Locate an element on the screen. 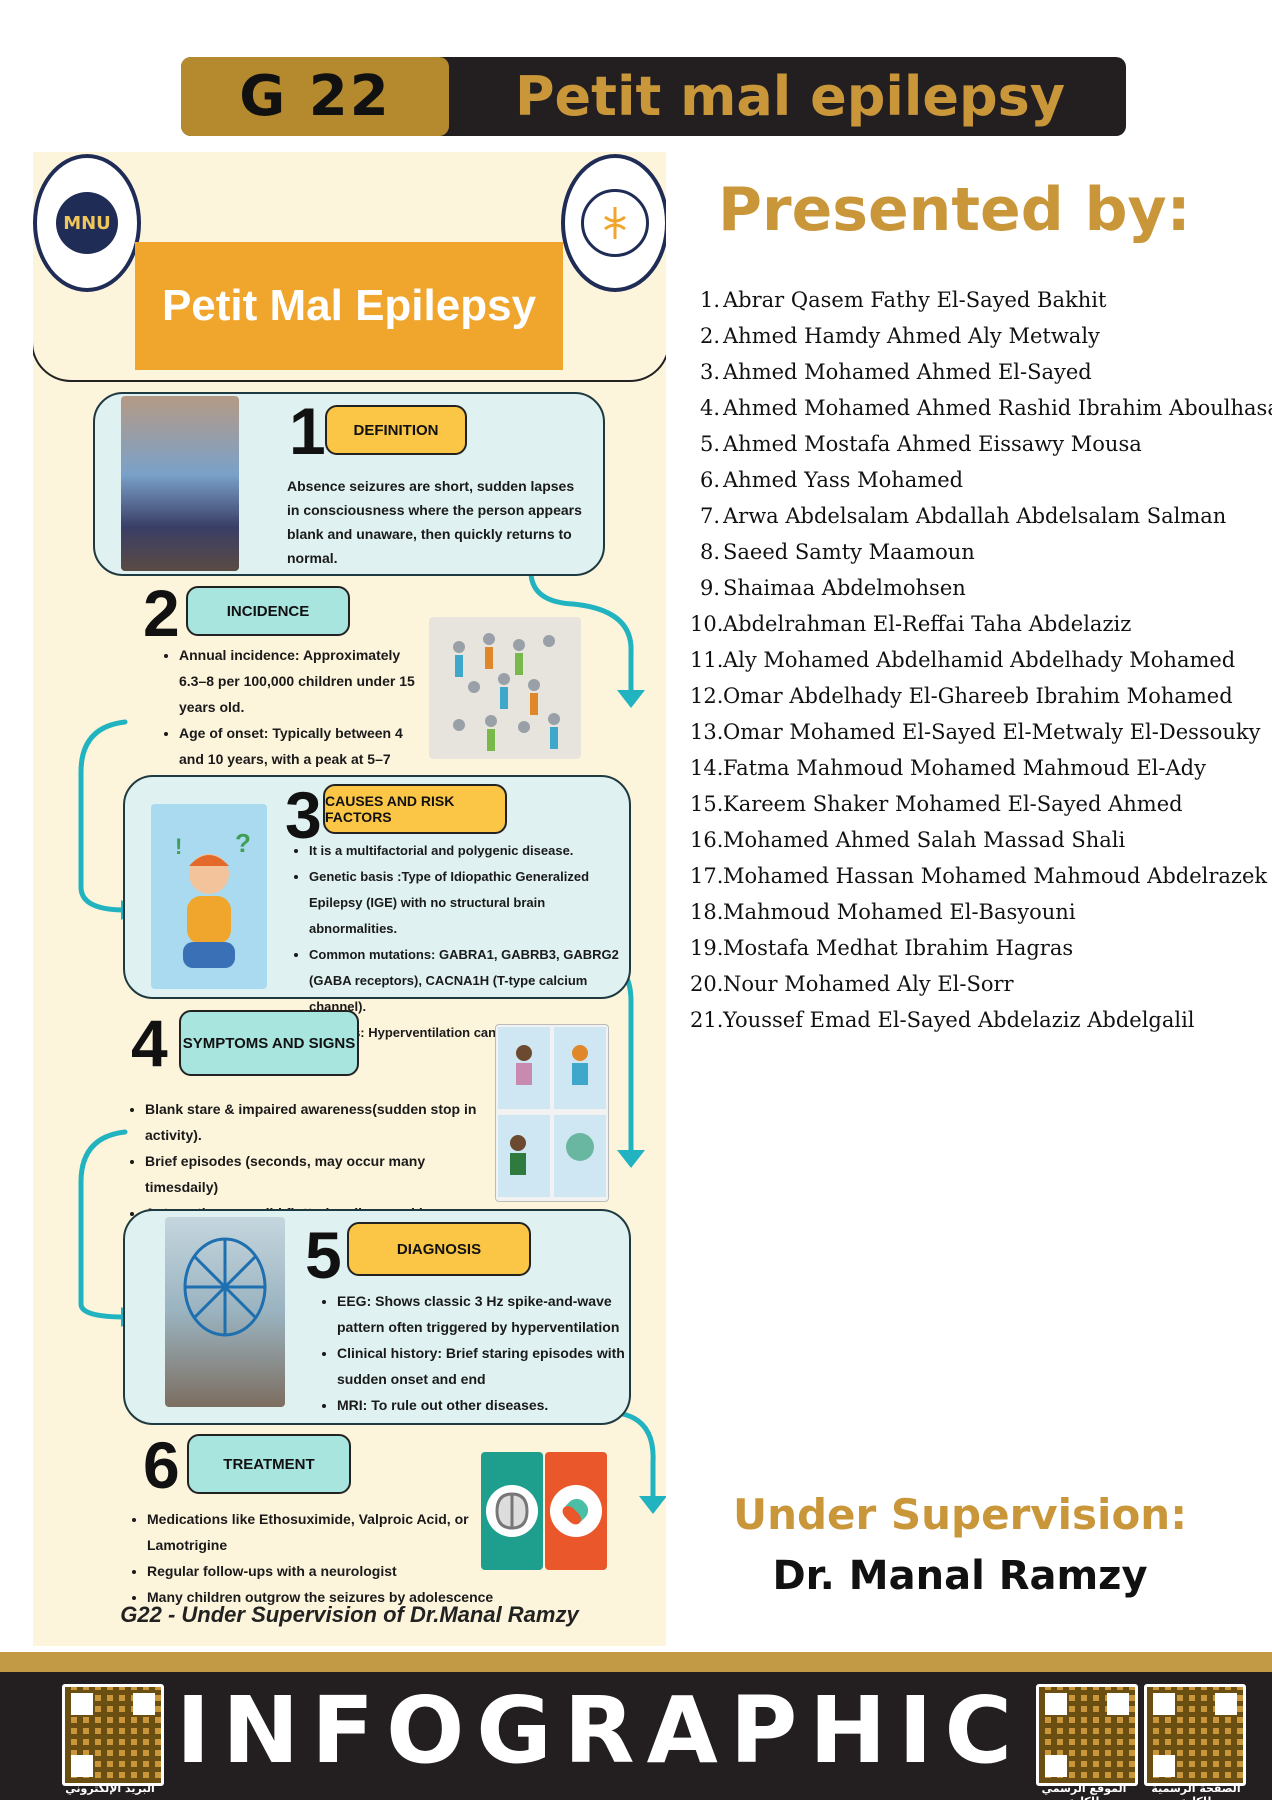 This screenshot has width=1272, height=1808. footer-gold-bar is located at coordinates (636, 1662).